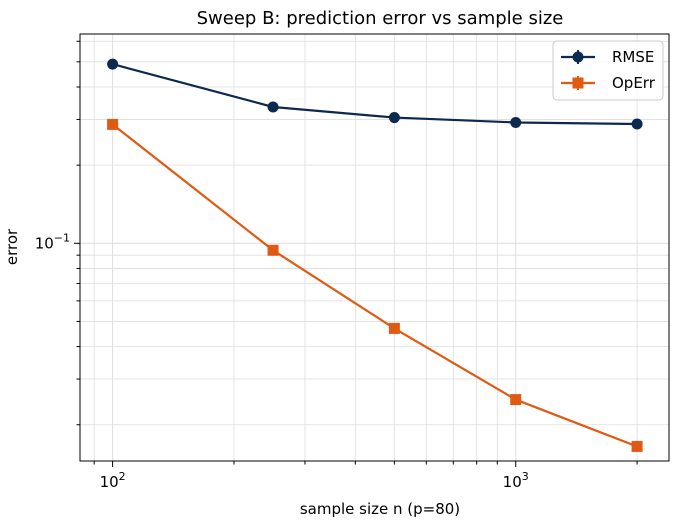 Image resolution: width=687 pixels, height=523 pixels. What do you see at coordinates (113, 480) in the screenshot?
I see `x-tick-label: 10²` at bounding box center [113, 480].